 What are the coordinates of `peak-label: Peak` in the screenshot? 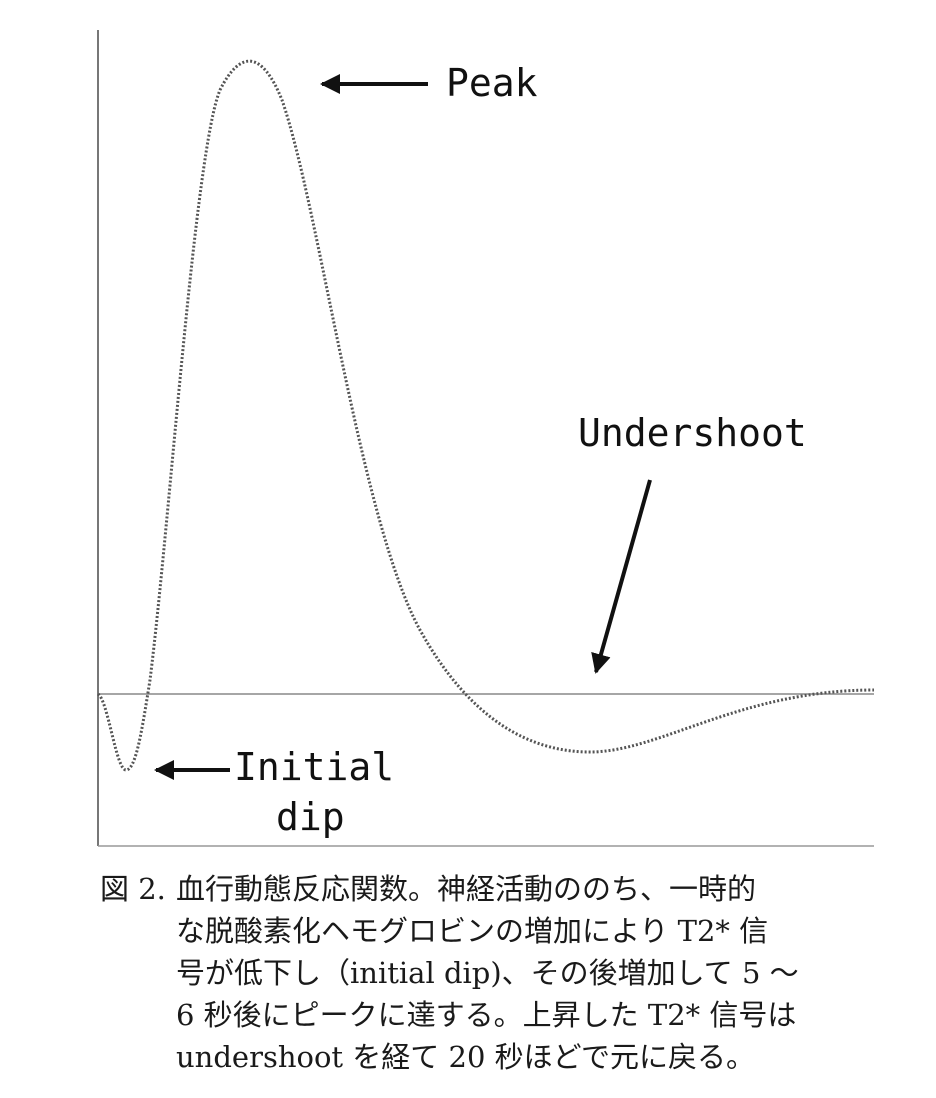 It's located at (492, 83).